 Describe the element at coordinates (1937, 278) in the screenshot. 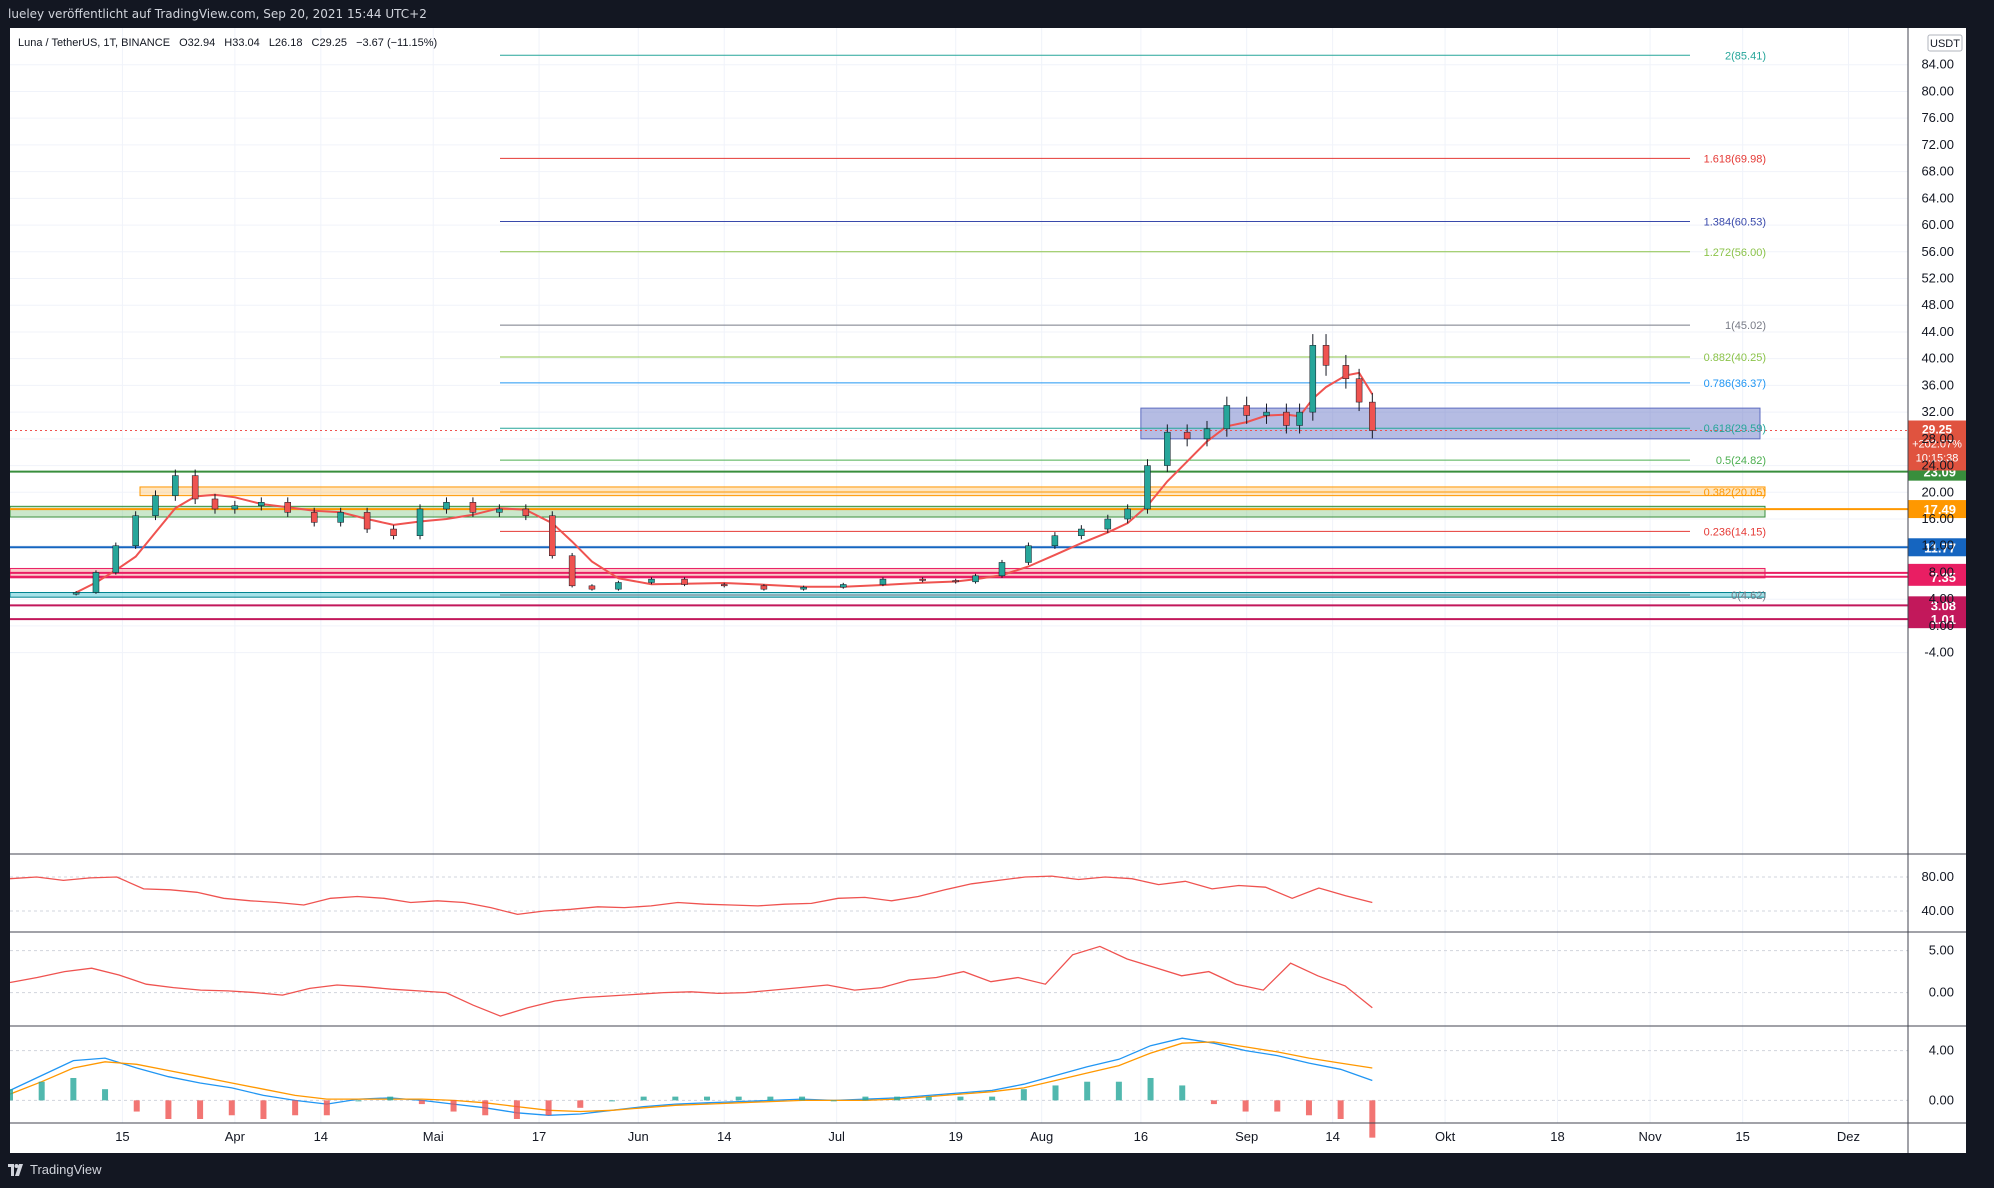

I see `y-tick-label: 52.00` at that location.